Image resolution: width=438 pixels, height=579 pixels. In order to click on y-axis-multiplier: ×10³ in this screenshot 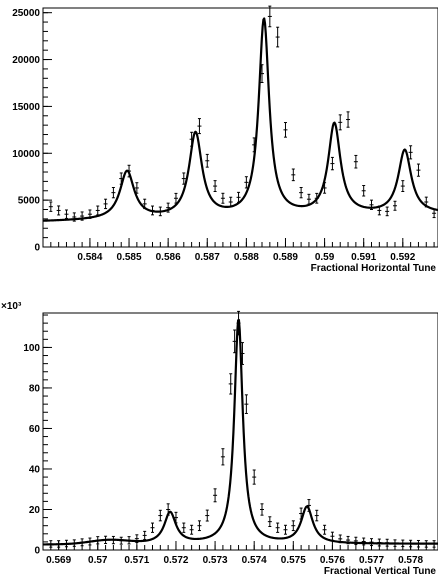, I will do `click(11, 306)`.